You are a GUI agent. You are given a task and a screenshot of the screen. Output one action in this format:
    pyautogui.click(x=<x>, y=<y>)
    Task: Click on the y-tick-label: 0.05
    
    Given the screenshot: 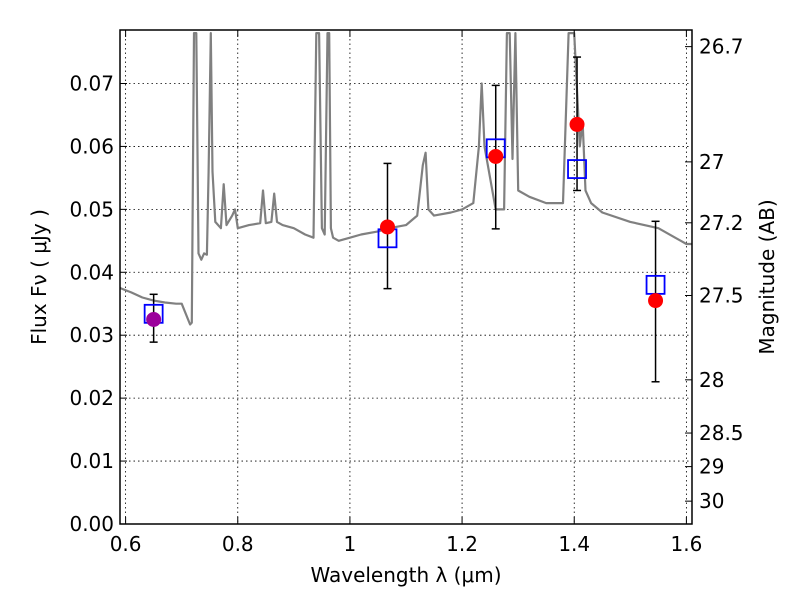 What is the action you would take?
    pyautogui.click(x=91, y=209)
    